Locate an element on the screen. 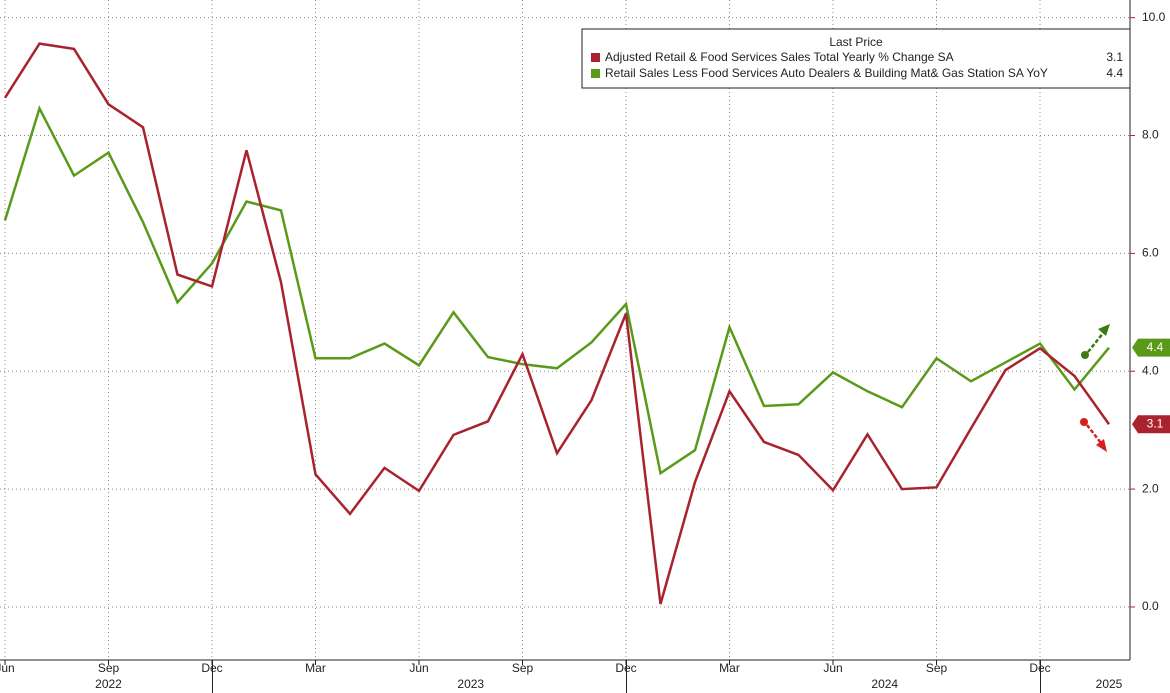 The image size is (1170, 693). arrow-down is located at coordinates (1094, 434).